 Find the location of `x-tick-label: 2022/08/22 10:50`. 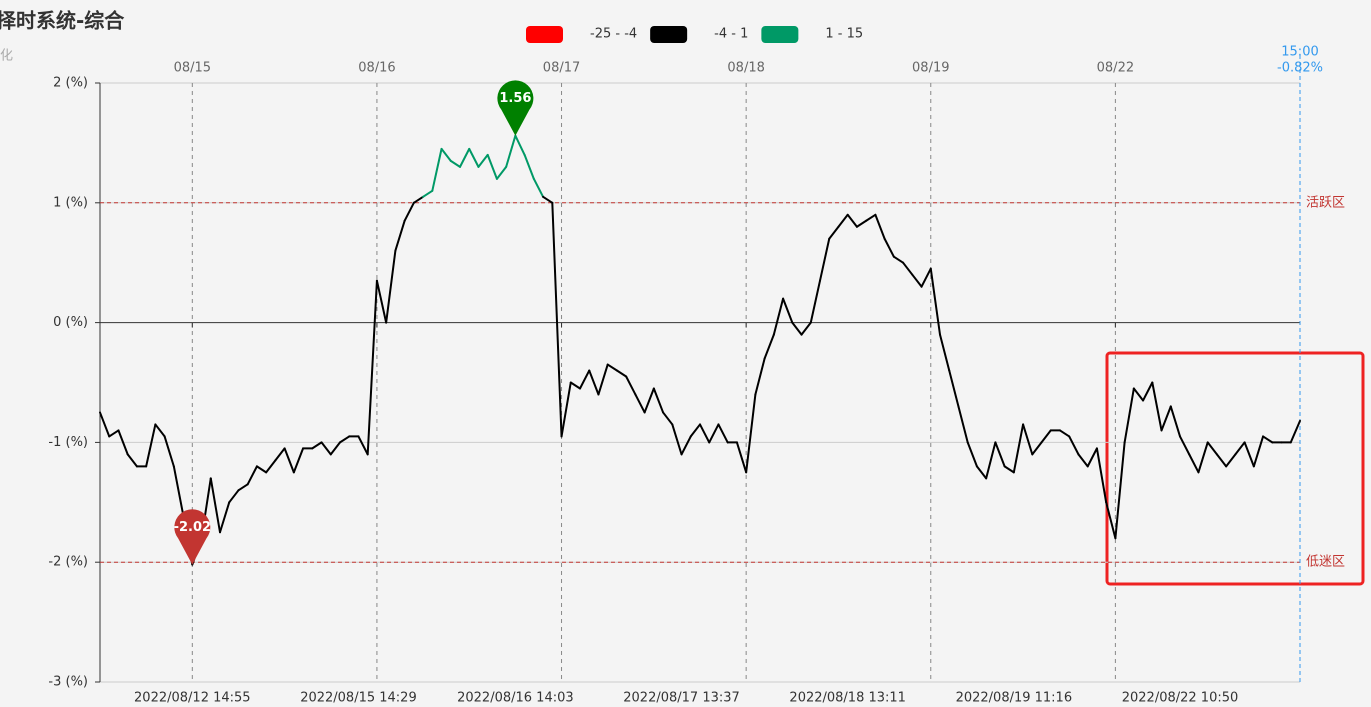

x-tick-label: 2022/08/22 10:50 is located at coordinates (1180, 698).